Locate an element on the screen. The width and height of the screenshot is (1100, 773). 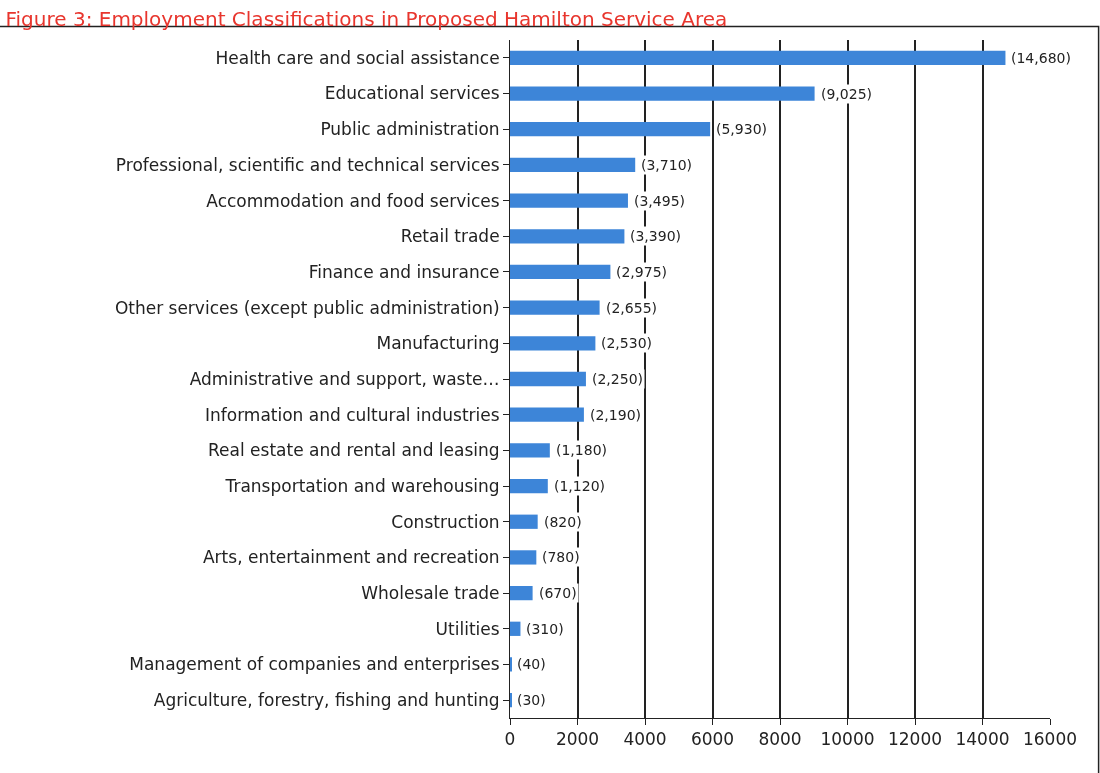
y-tick-label: Construction is located at coordinates (445, 521).